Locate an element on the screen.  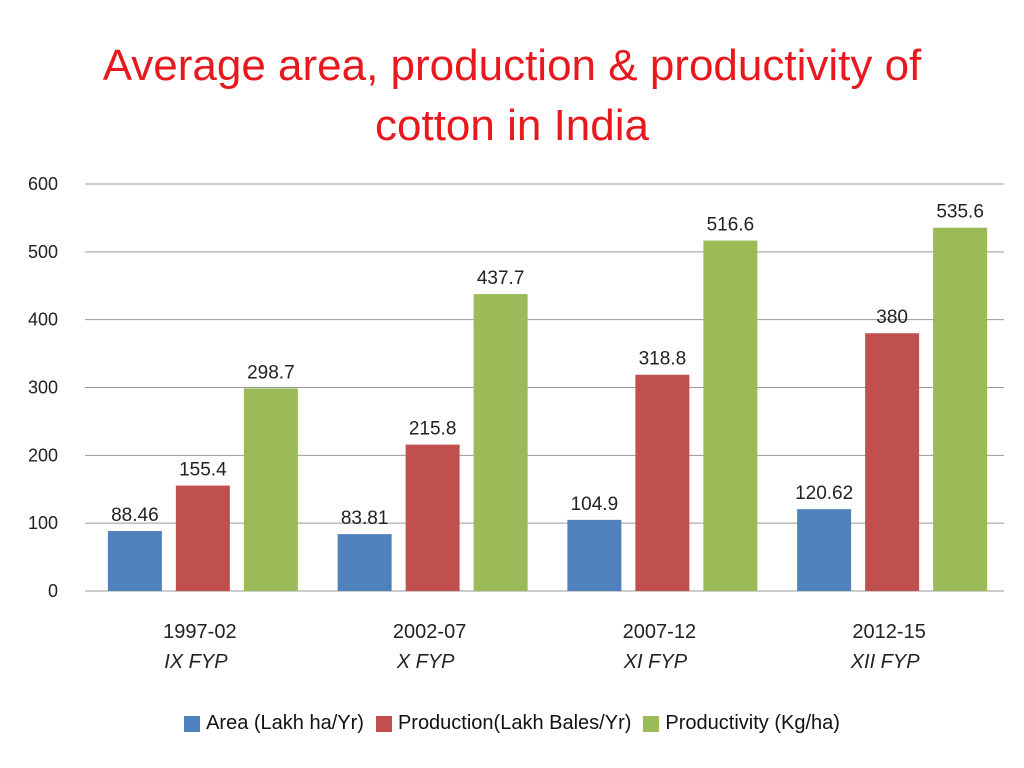
x-tick-label: 2007-12 is located at coordinates (659, 632).